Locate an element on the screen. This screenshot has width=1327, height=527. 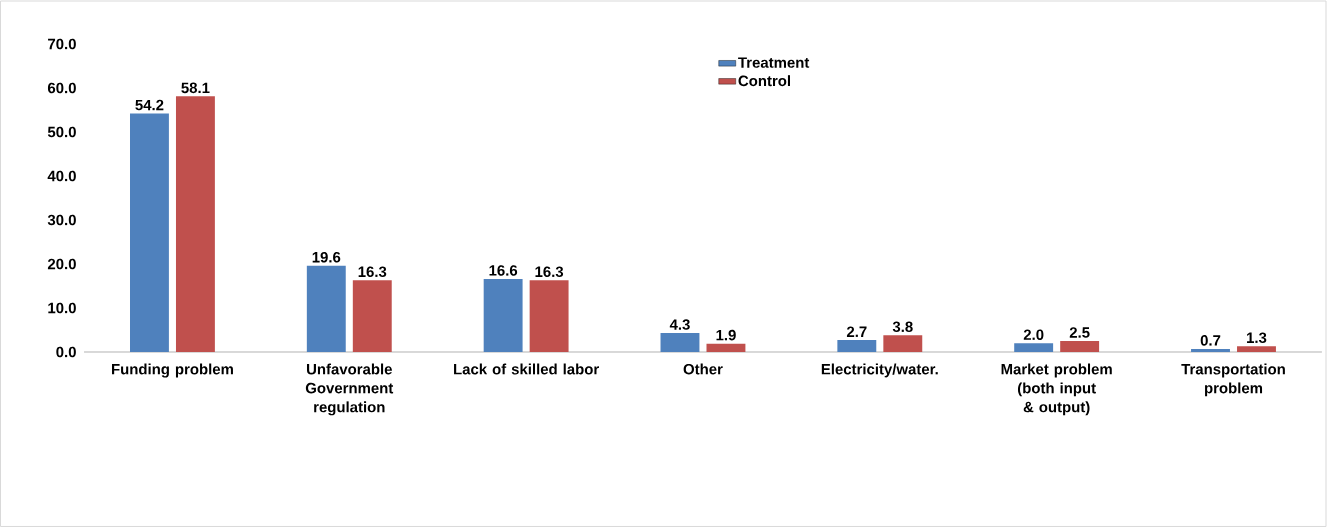
y-tick-label: 0.0 is located at coordinates (66, 352).